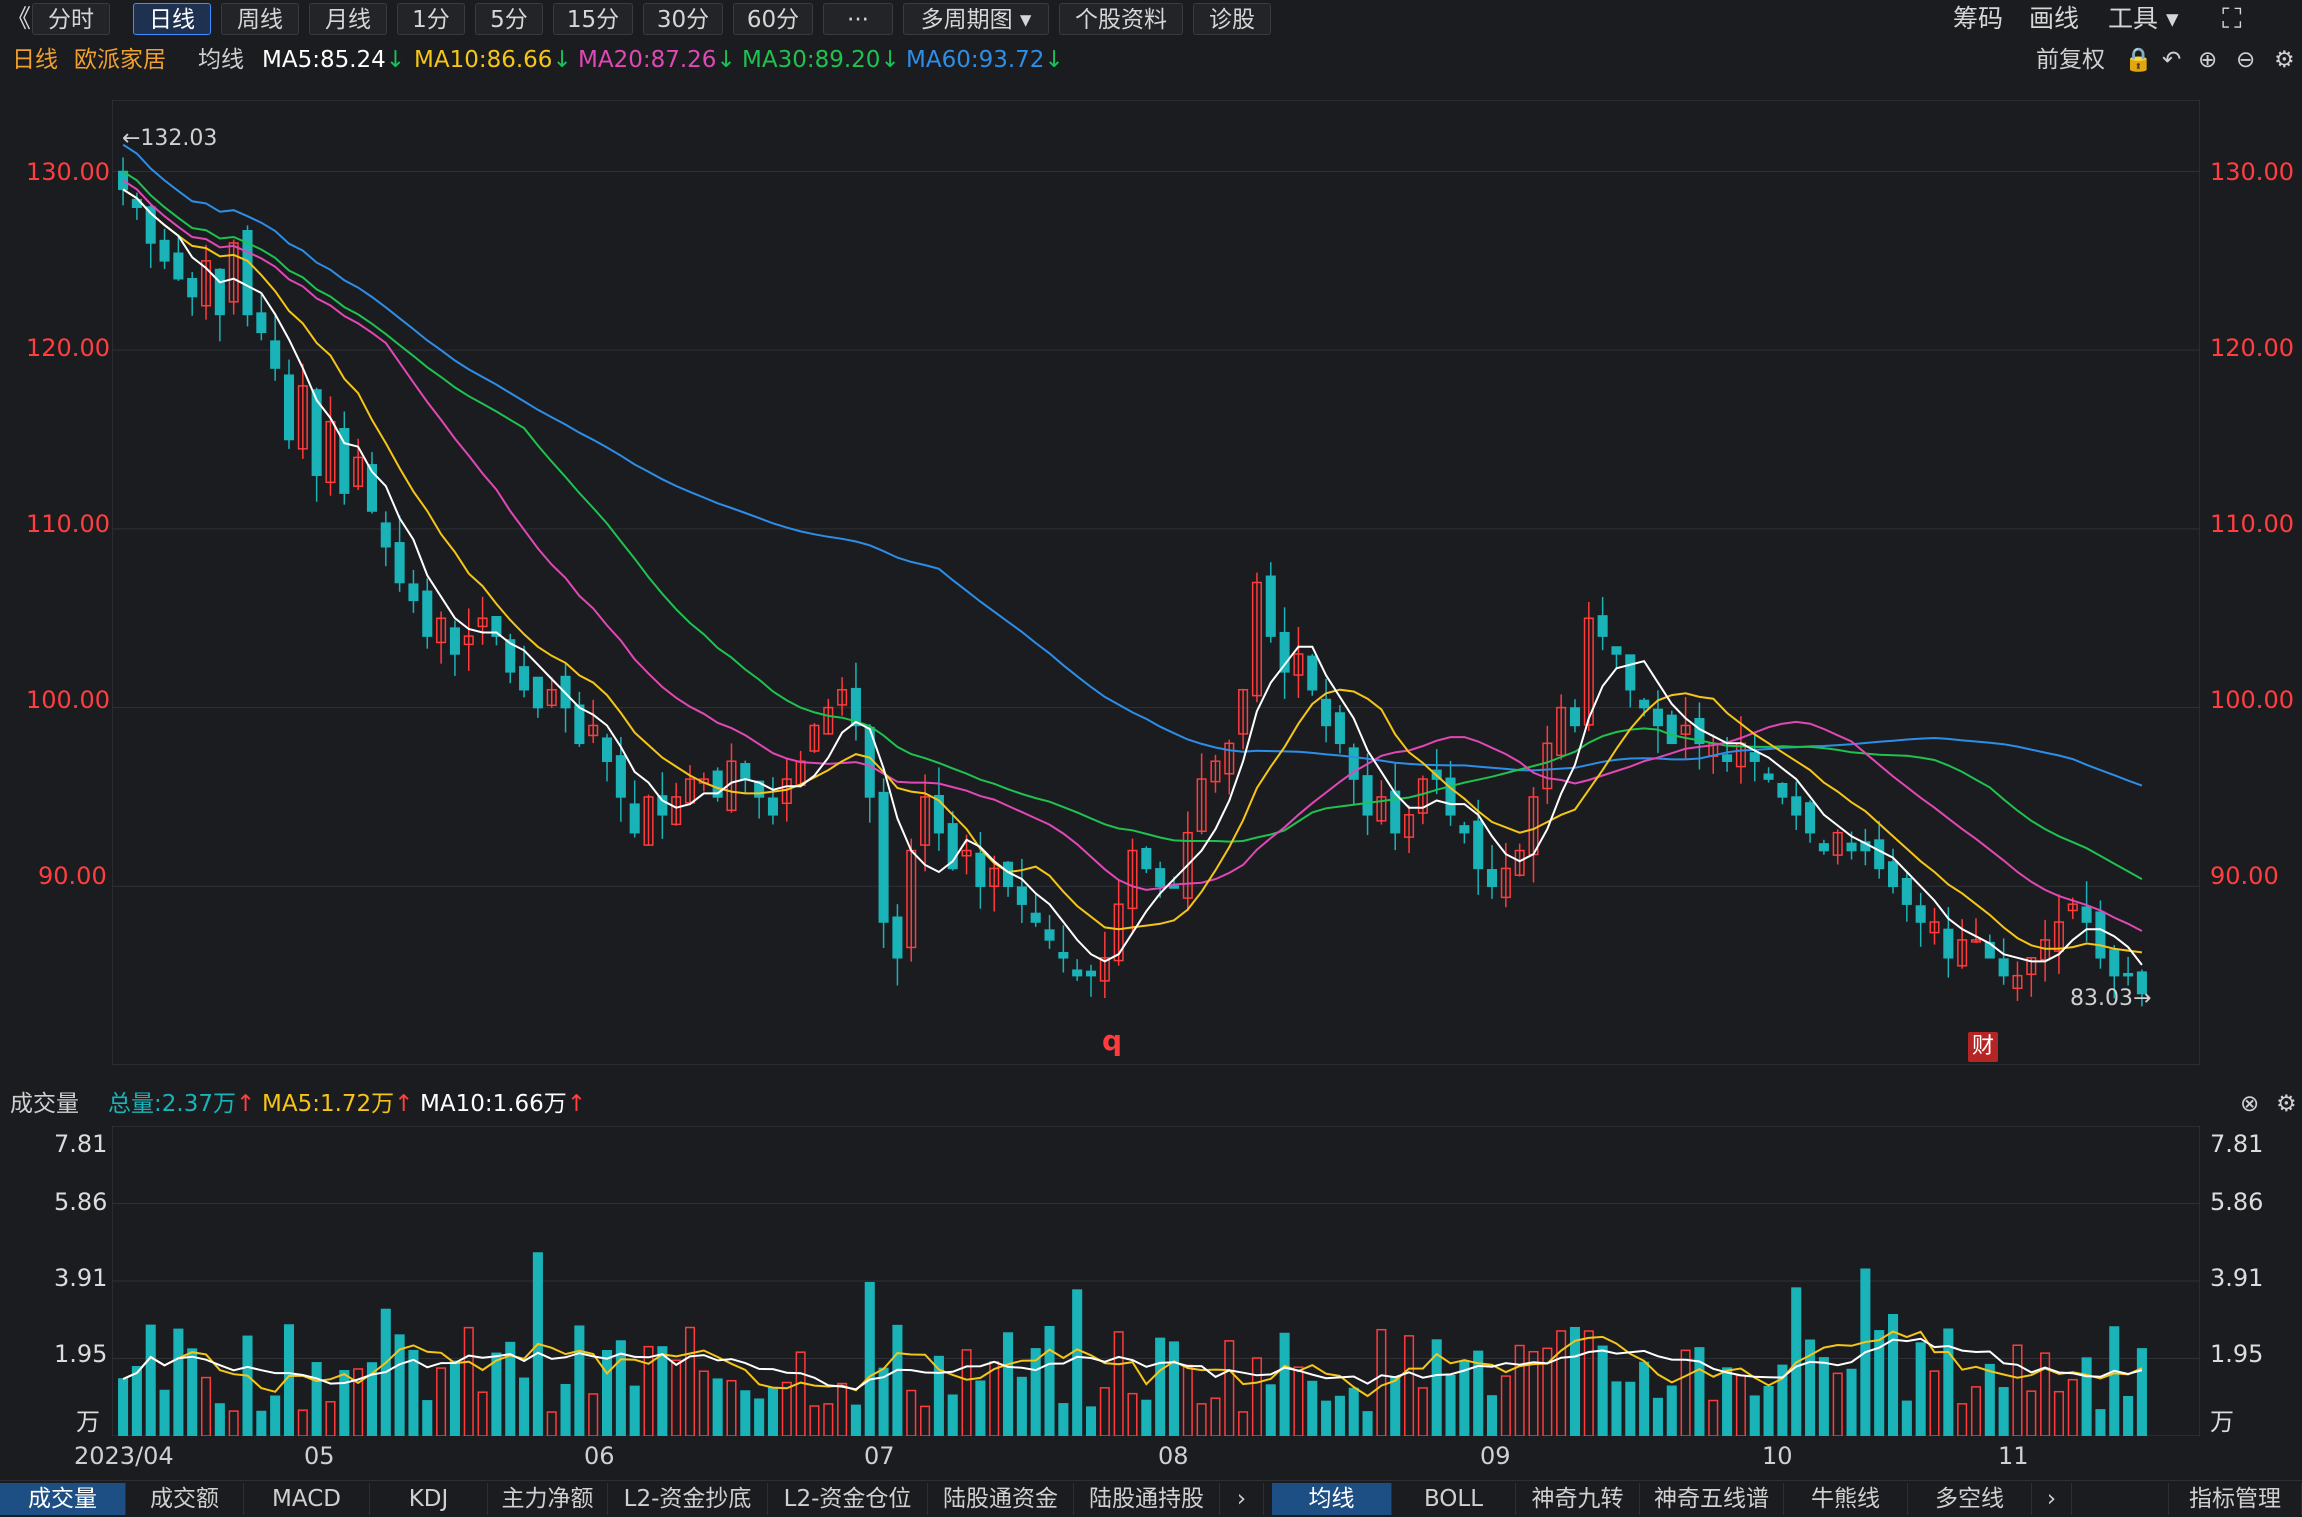  I want to click on period-5min: 5分, so click(509, 19).